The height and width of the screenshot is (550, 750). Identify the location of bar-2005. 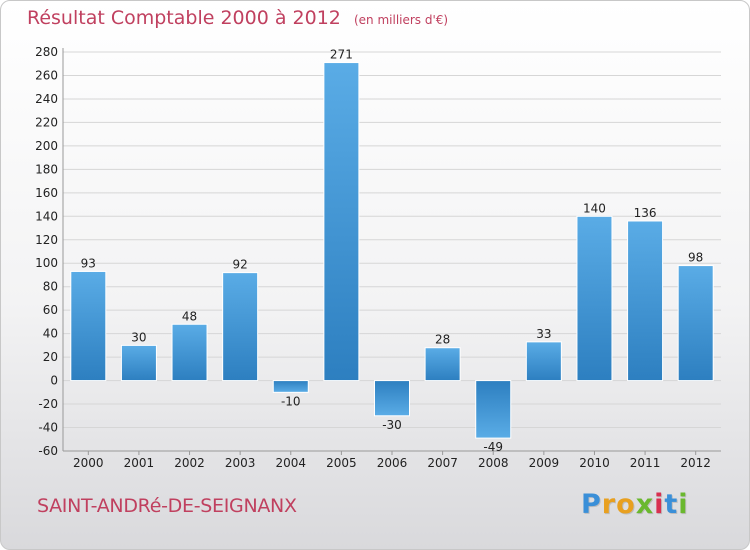
(341, 222).